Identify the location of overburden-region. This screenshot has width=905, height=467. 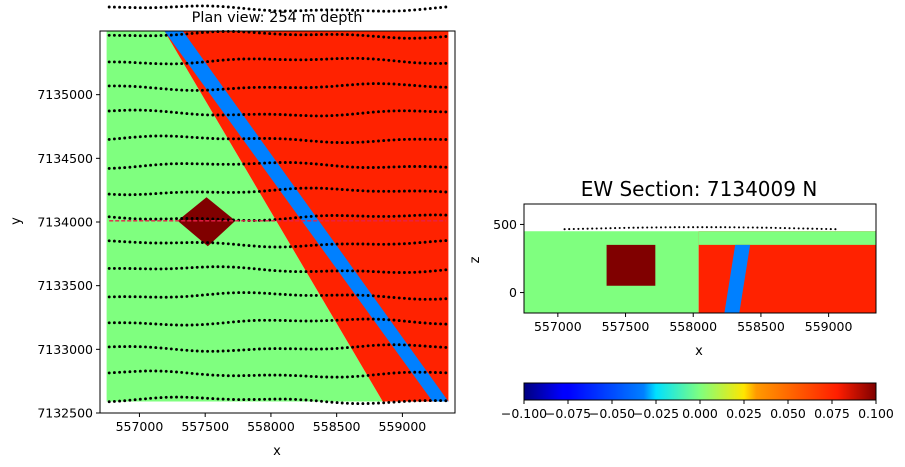
(787, 238).